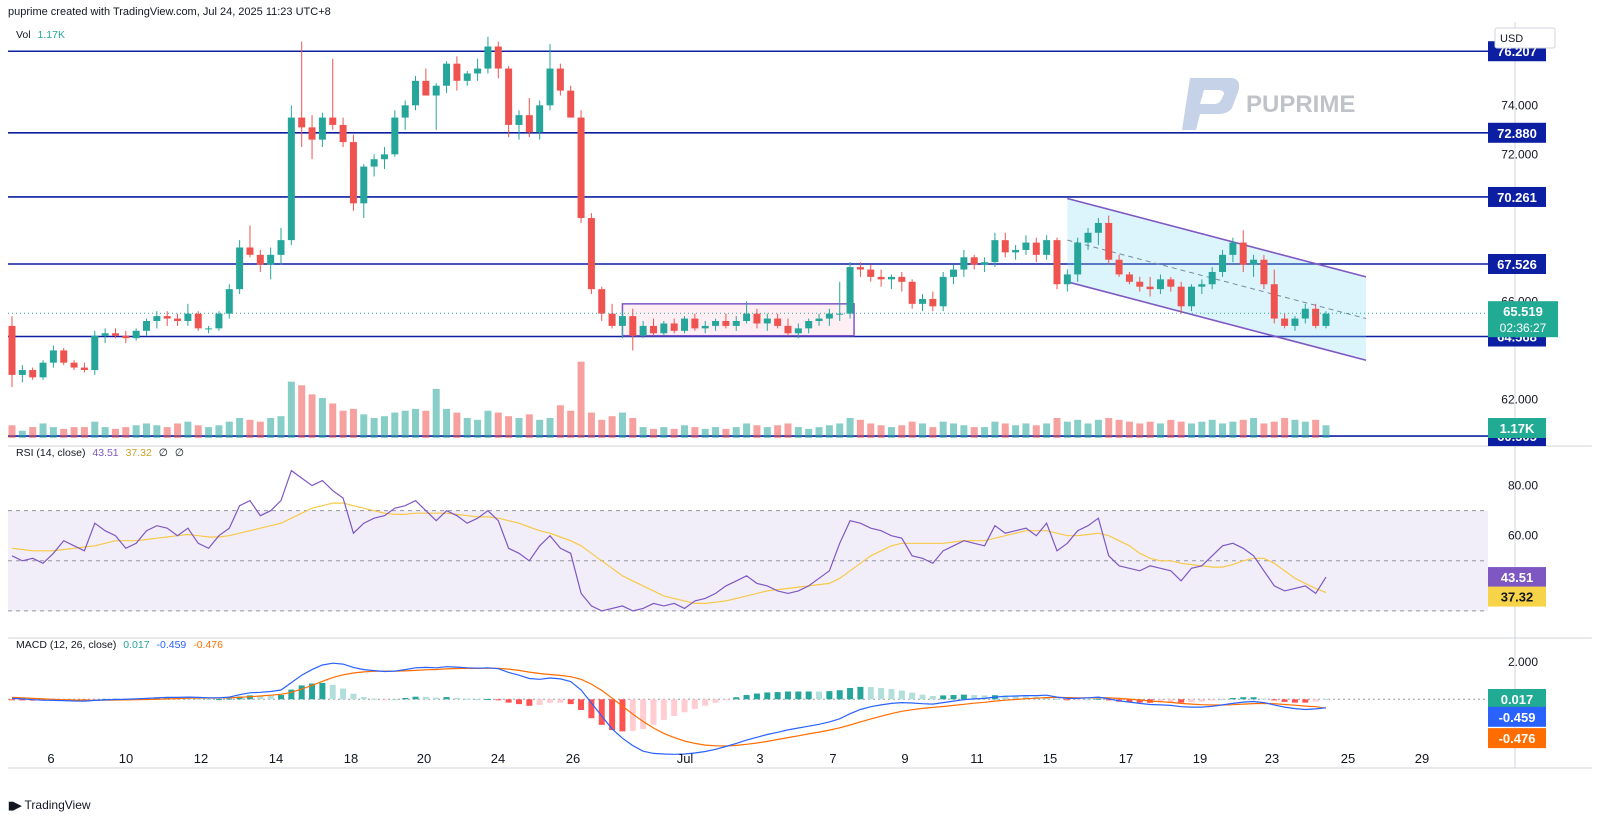 The width and height of the screenshot is (1600, 820). I want to click on time-tick-label: 10, so click(126, 758).